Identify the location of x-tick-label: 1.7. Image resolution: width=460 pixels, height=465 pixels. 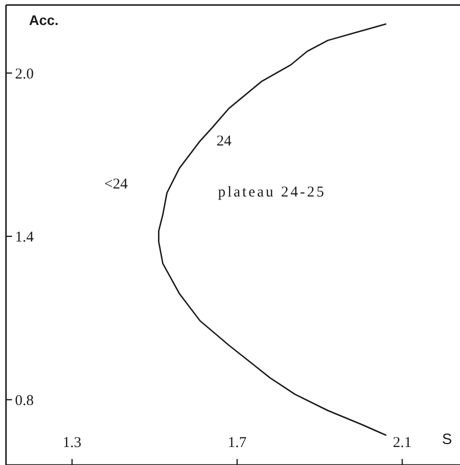
(237, 443).